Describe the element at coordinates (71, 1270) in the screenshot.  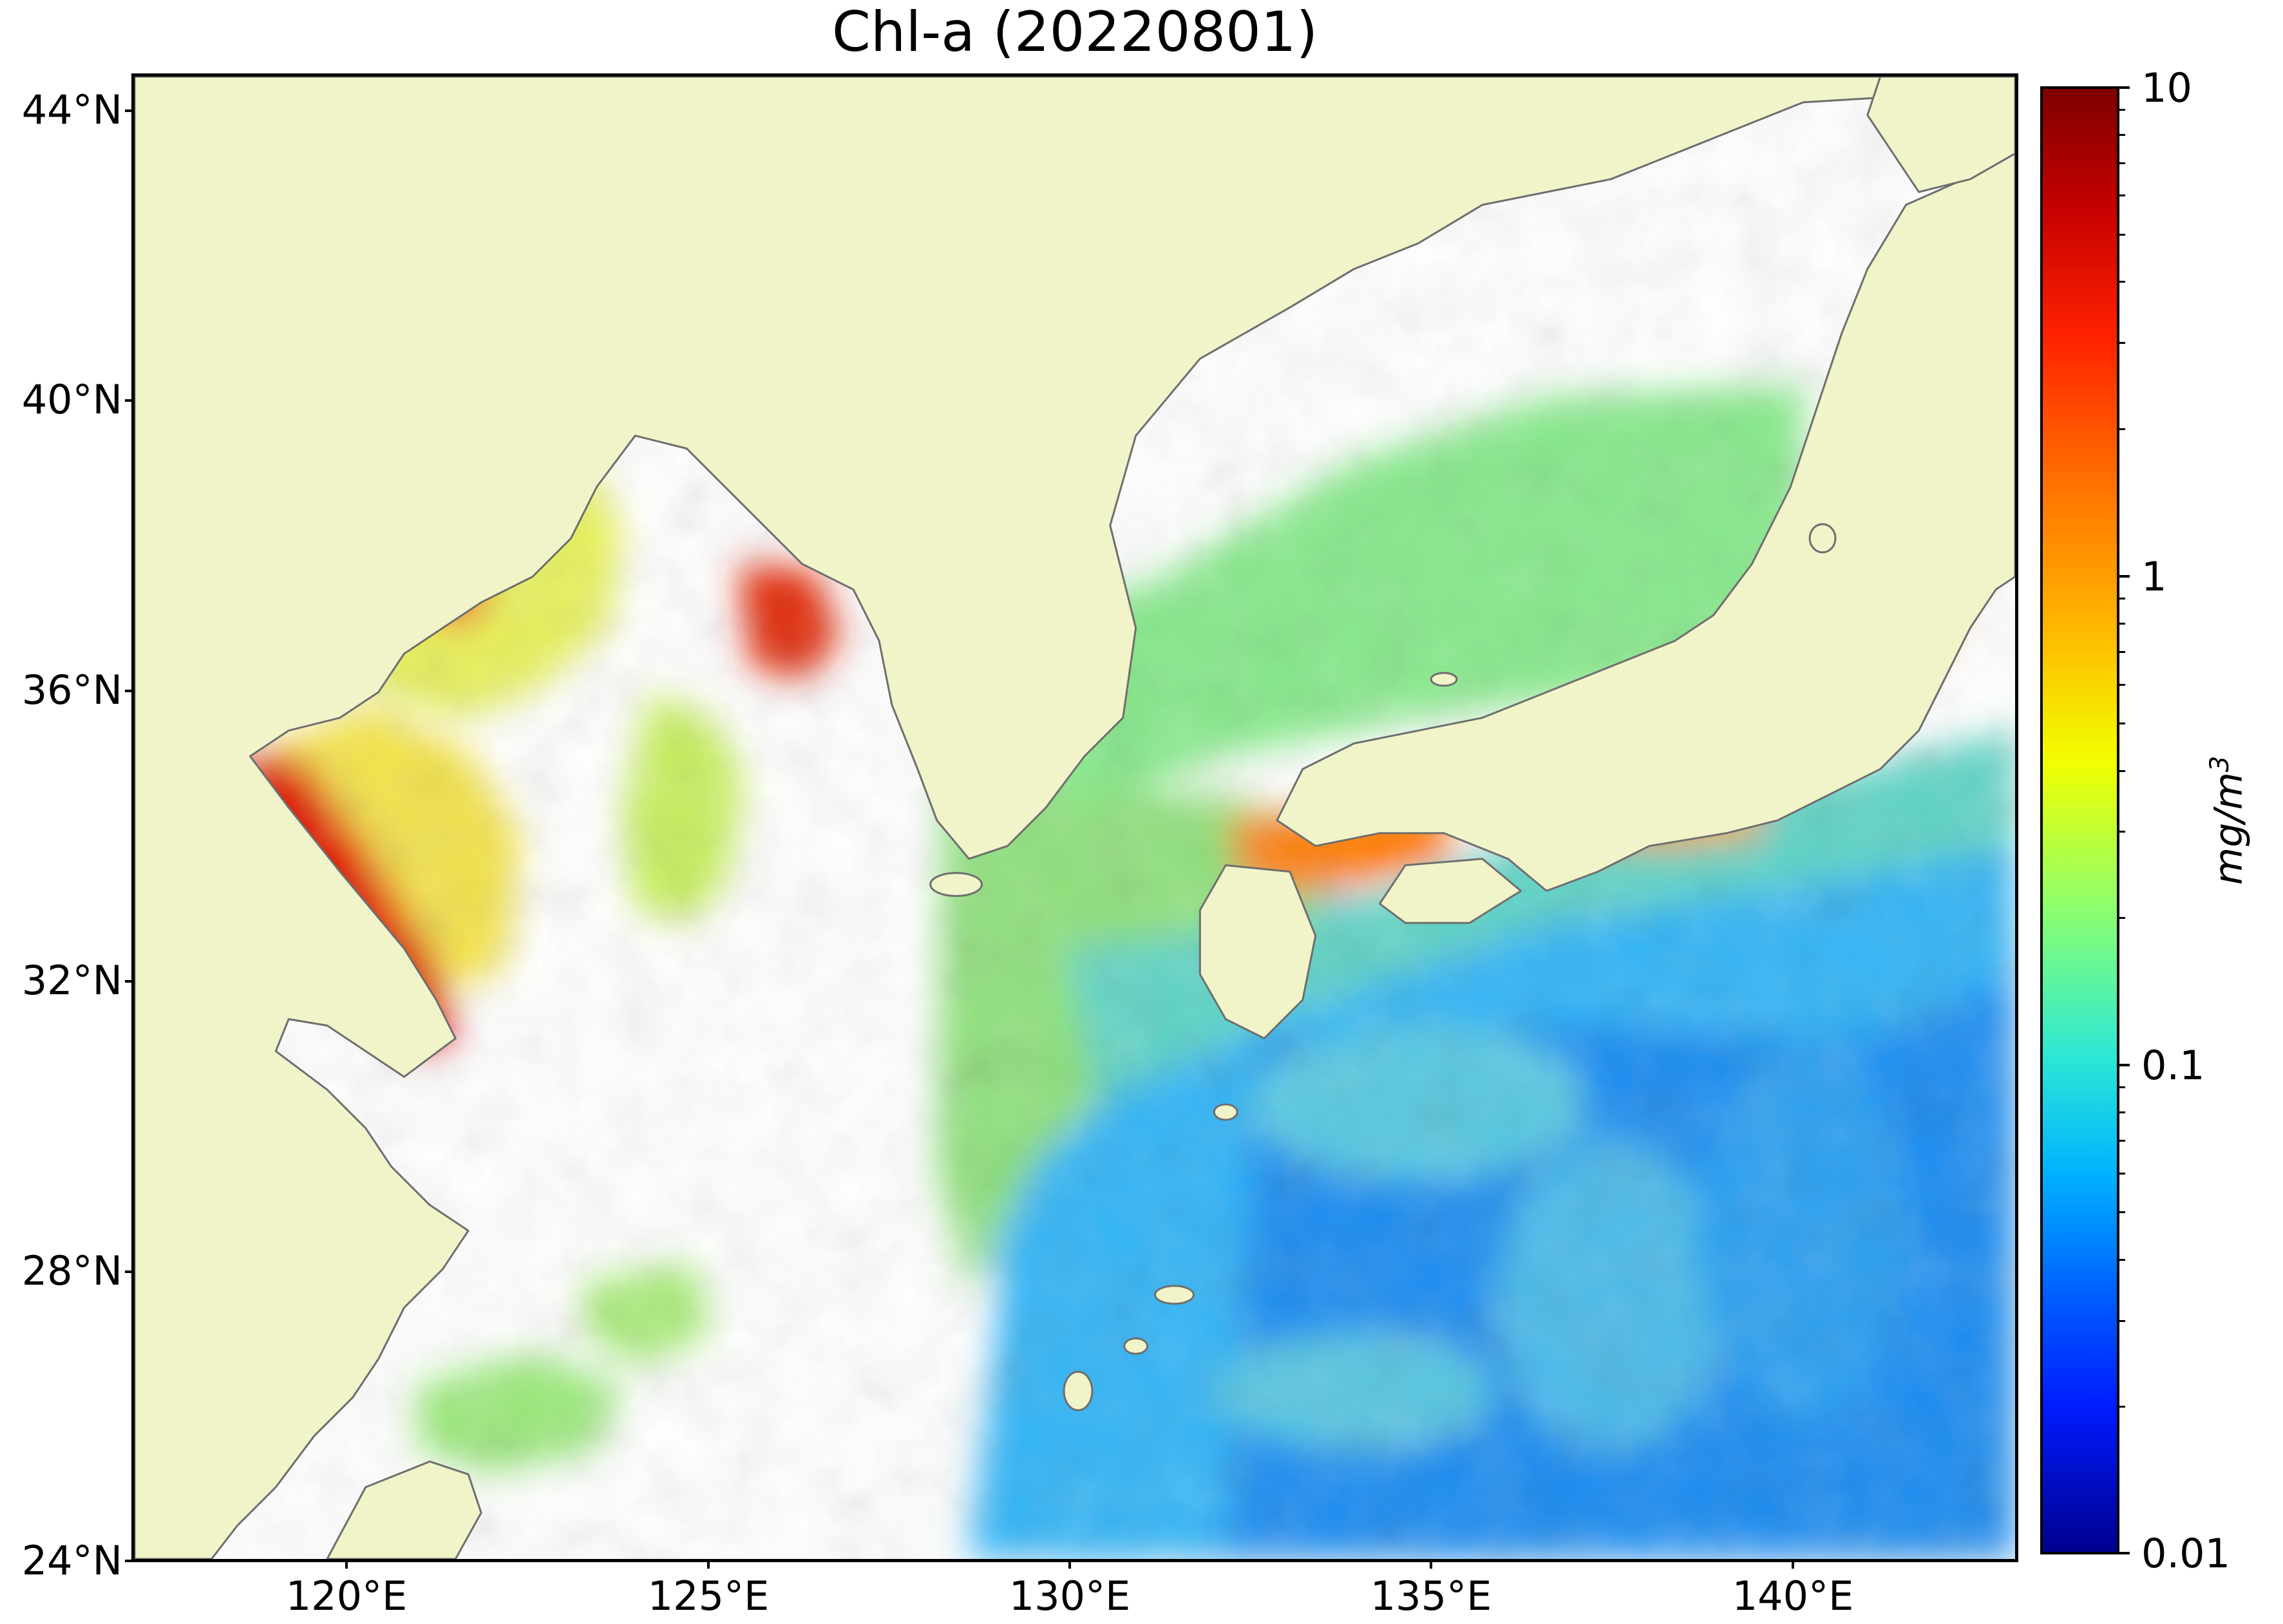
I see `lat-label-28n: 28°N` at that location.